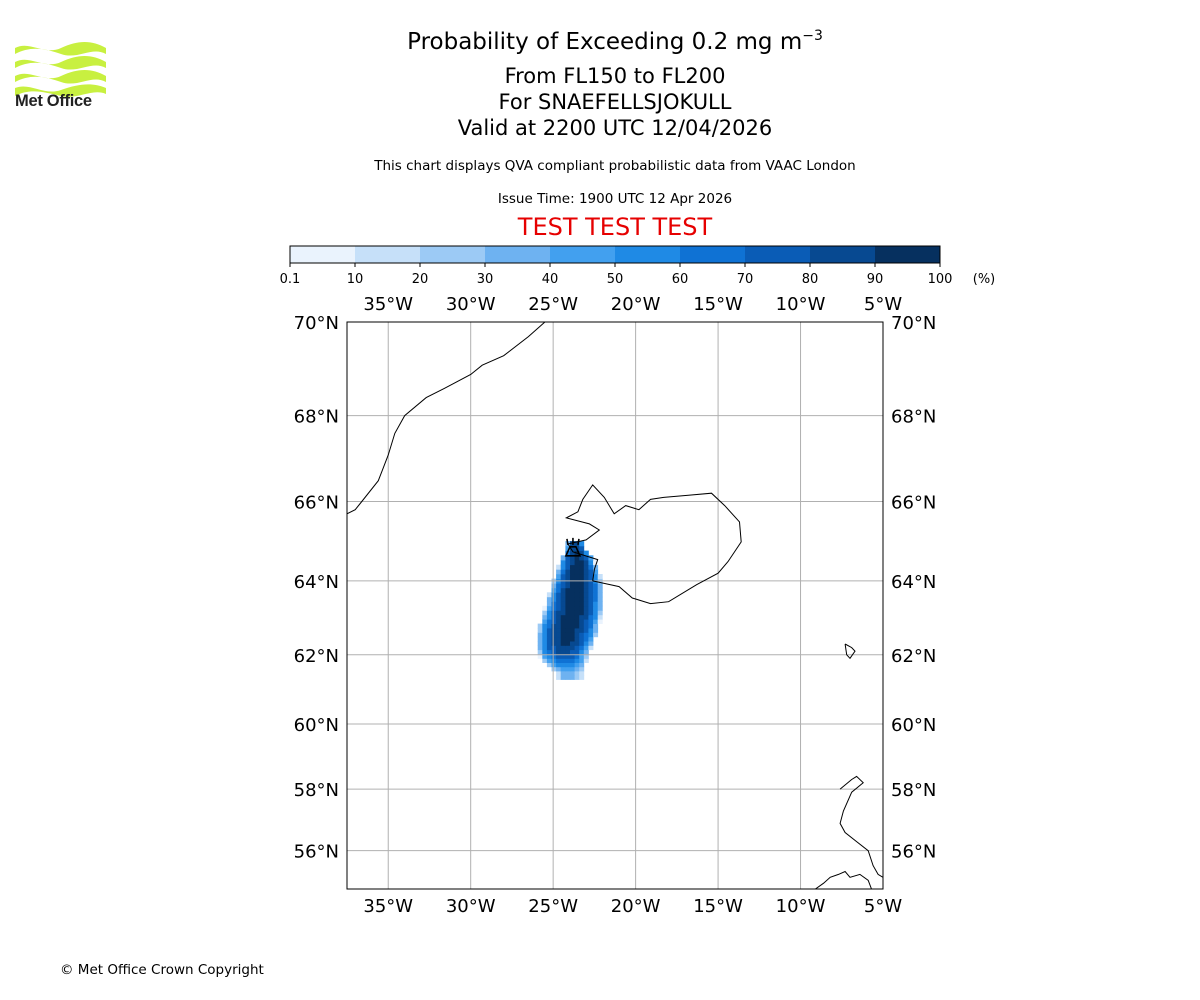 Image resolution: width=1200 pixels, height=1000 pixels. I want to click on lon-tick-label-bottom: 15°W, so click(718, 906).